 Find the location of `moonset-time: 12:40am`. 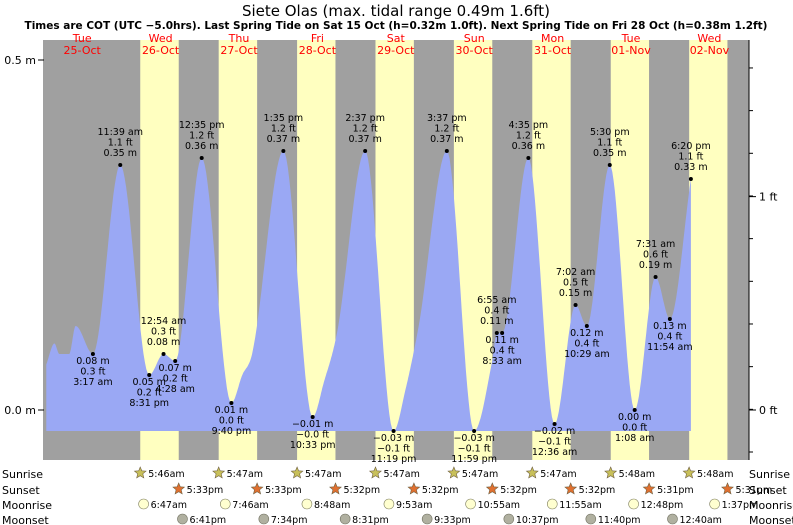

moonset-time: 12:40am is located at coordinates (700, 520).